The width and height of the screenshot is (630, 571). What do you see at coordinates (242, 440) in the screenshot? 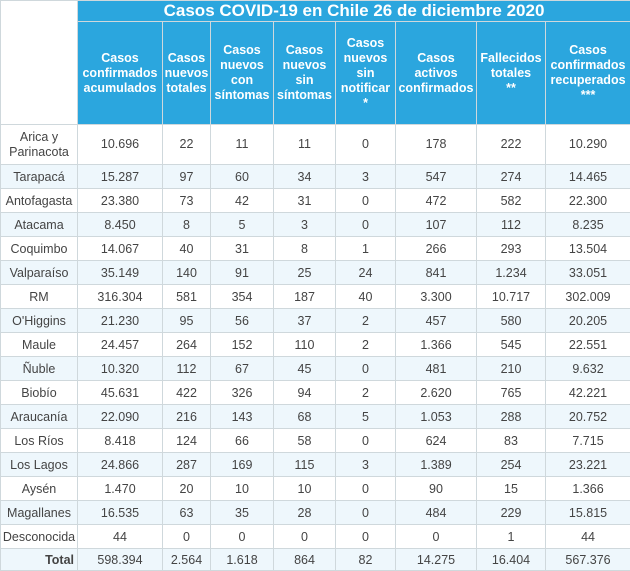
I see `value-cell: 66` at bounding box center [242, 440].